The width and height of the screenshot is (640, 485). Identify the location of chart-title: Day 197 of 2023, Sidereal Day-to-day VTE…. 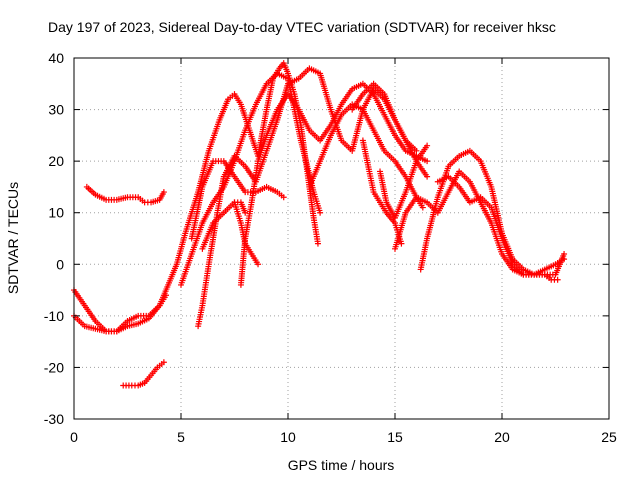
(302, 27).